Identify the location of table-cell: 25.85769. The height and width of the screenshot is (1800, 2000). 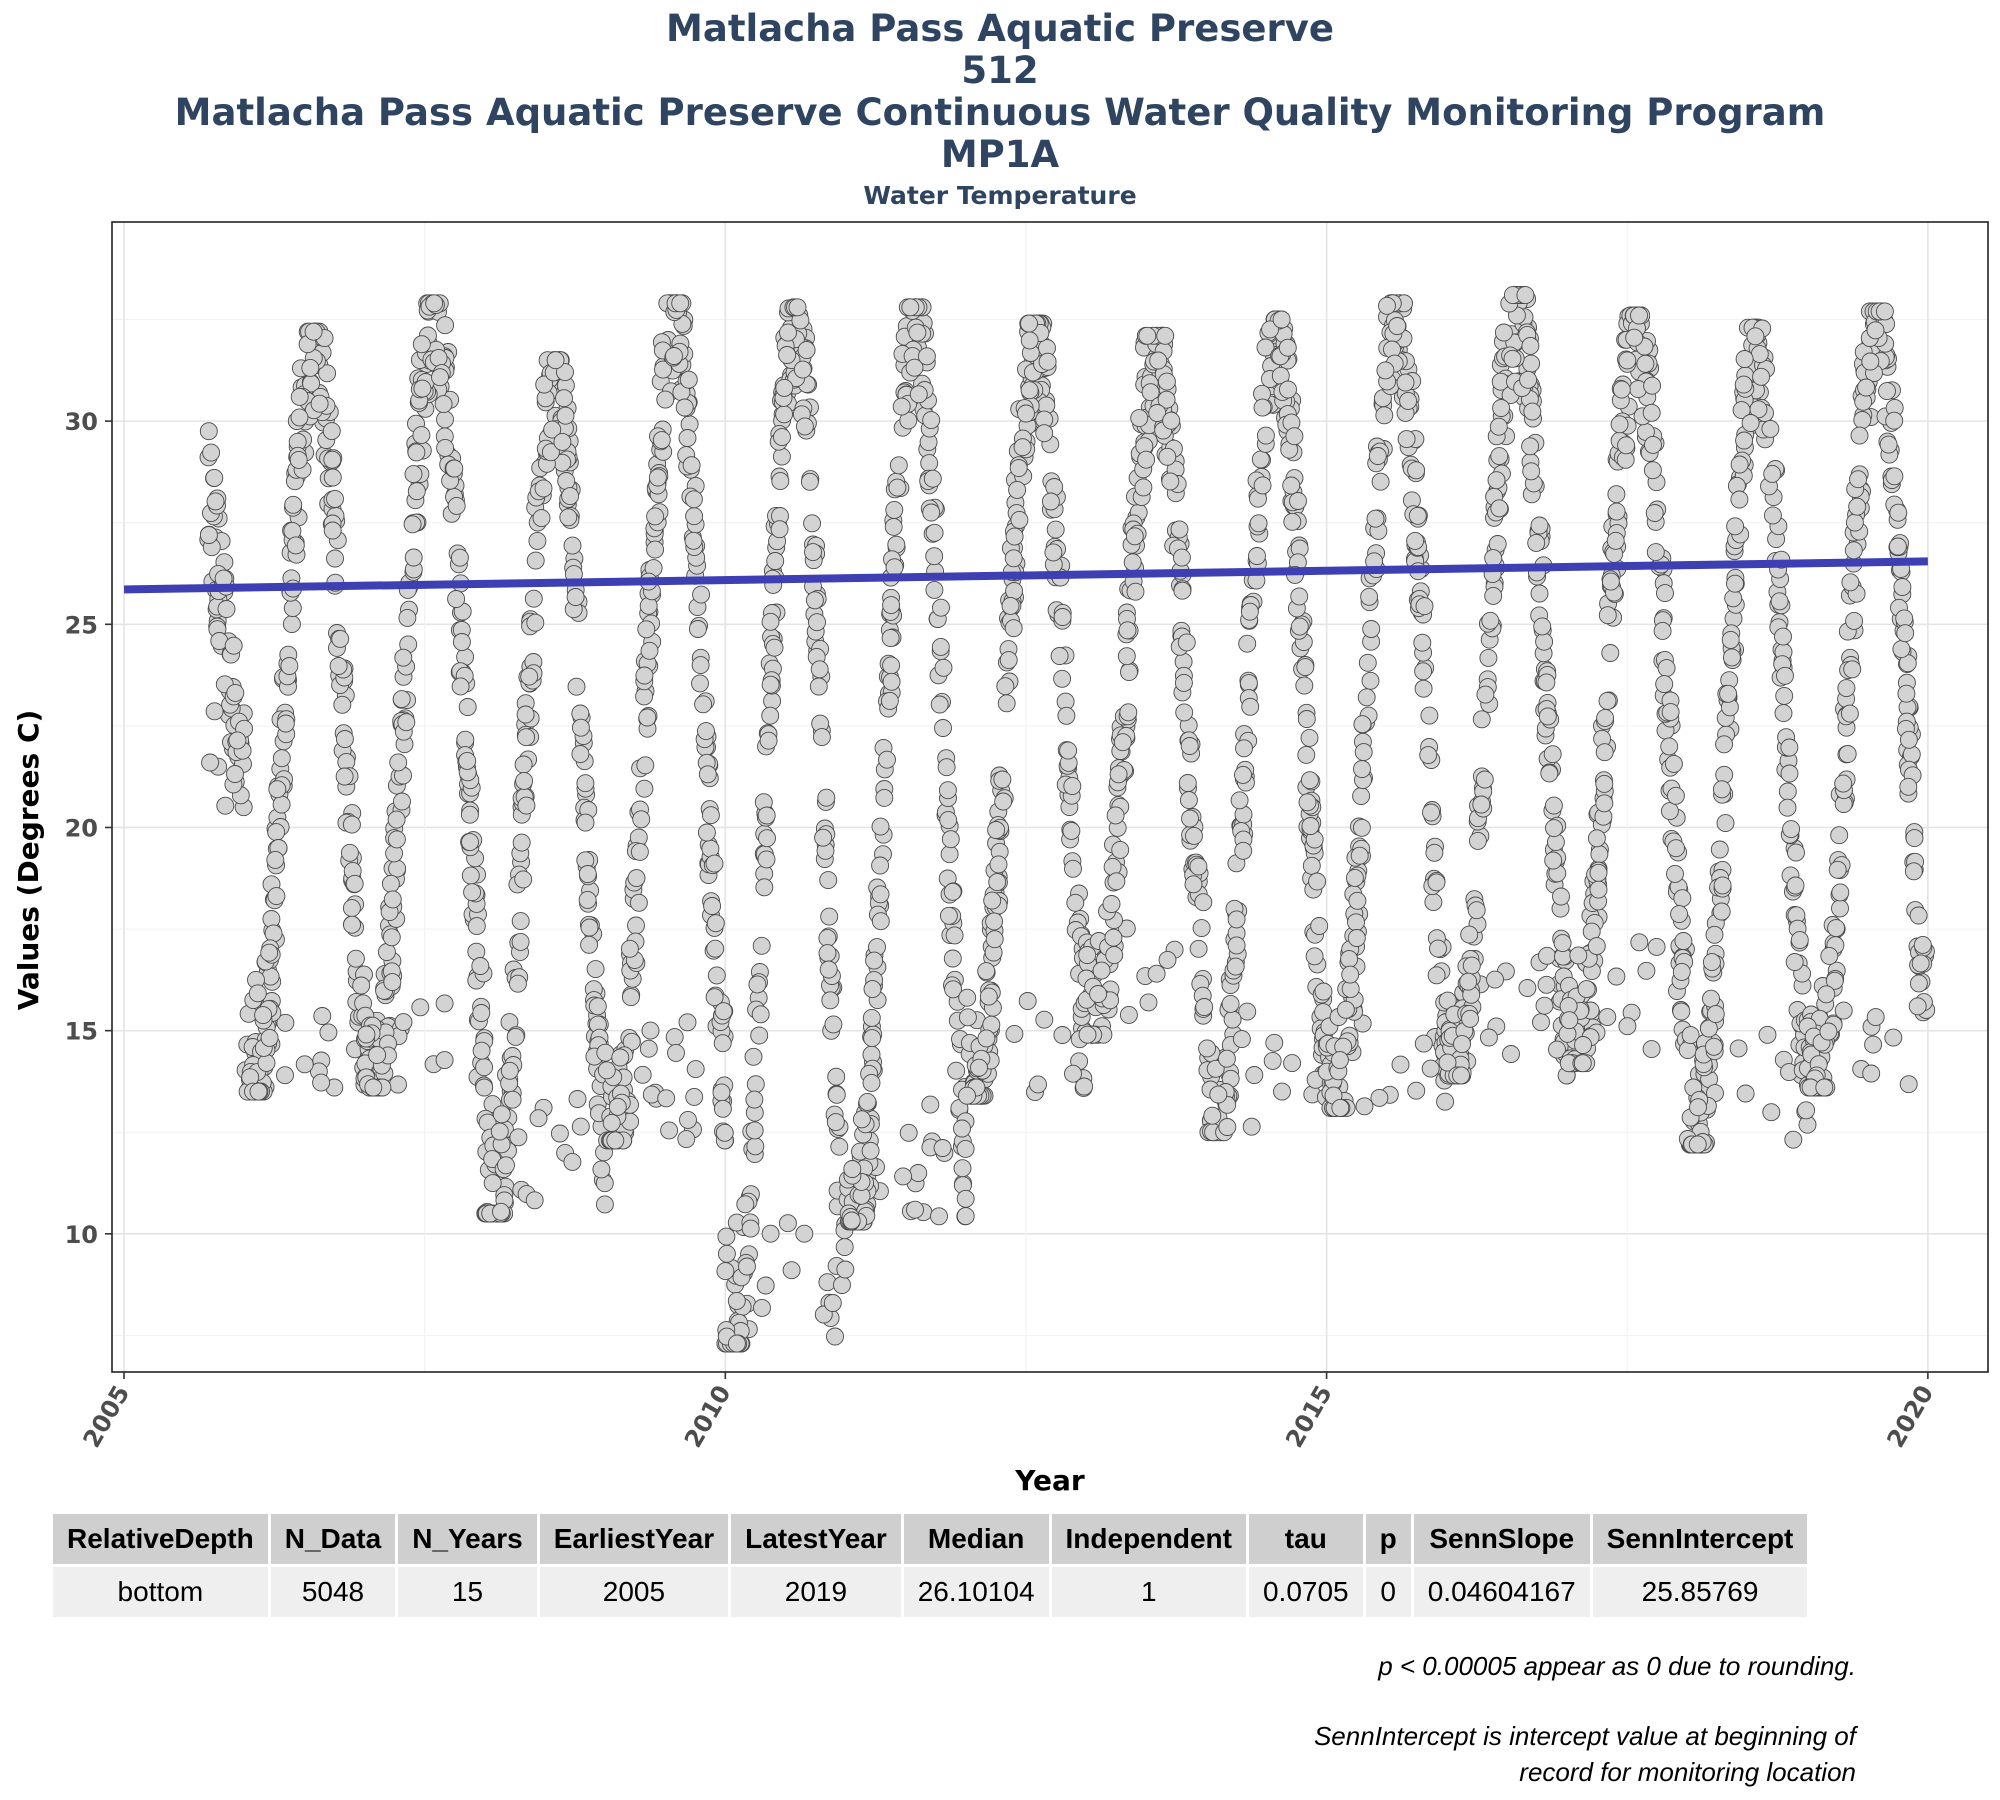
(1700, 1592).